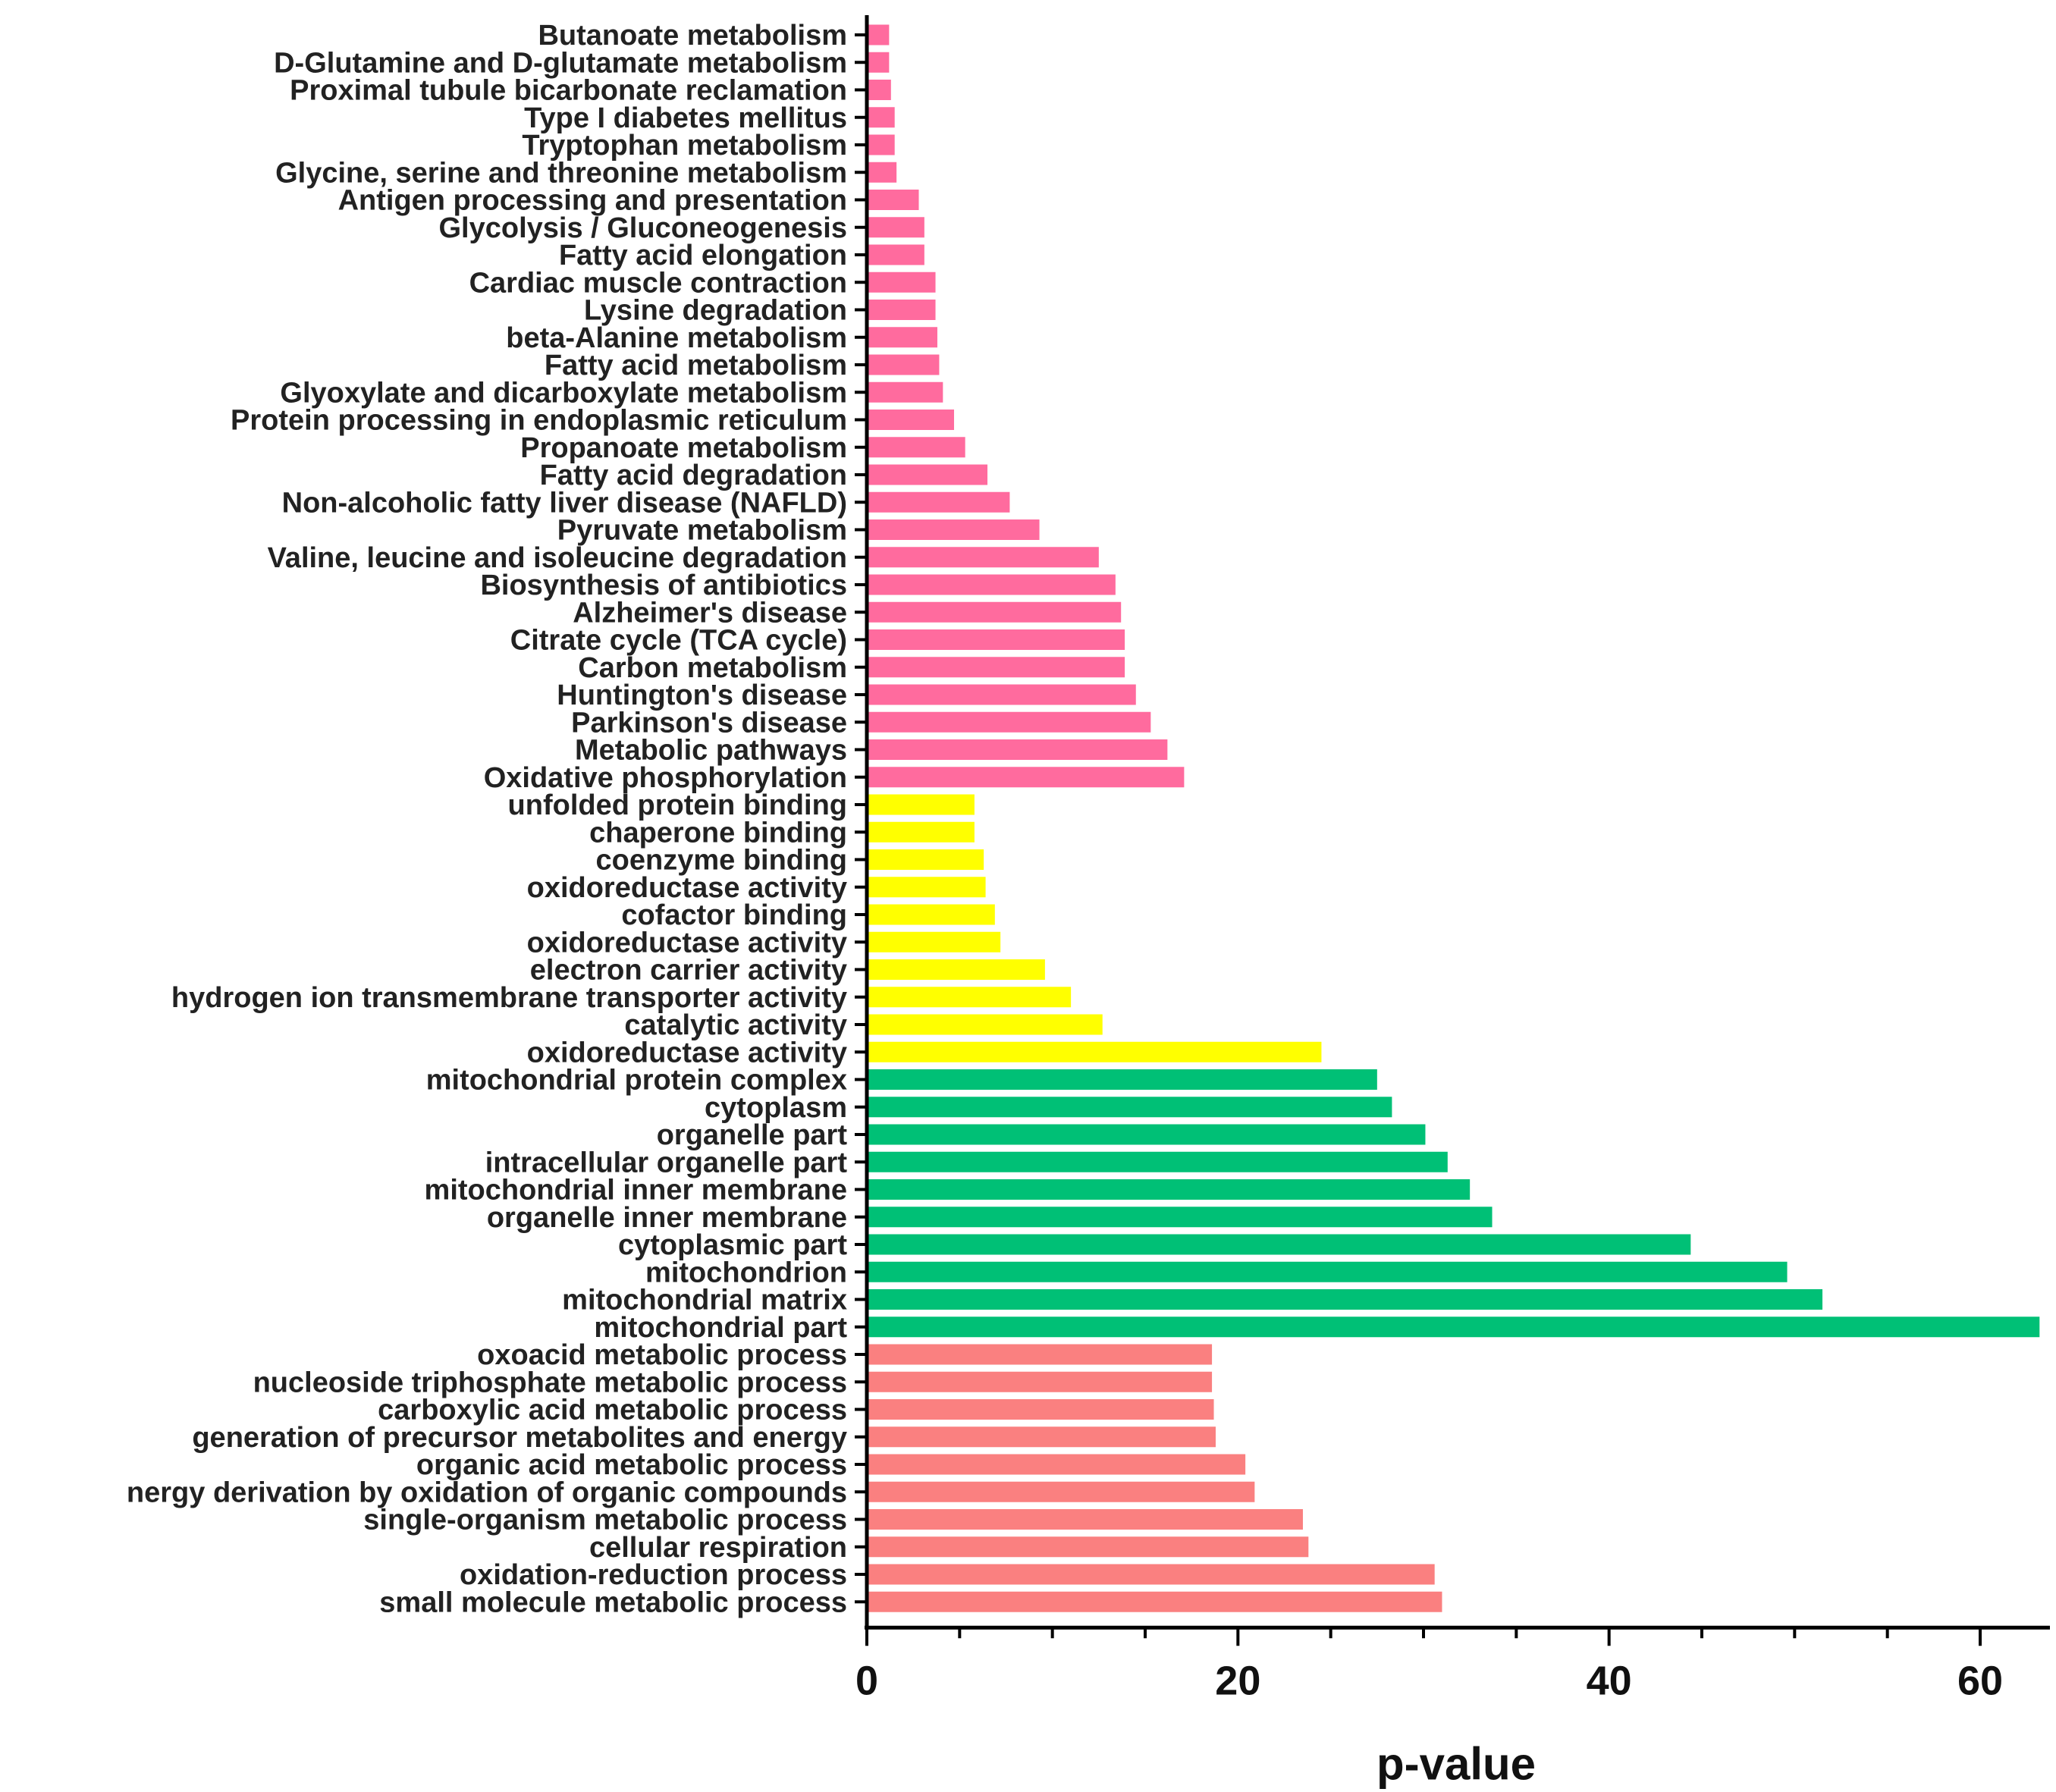  Describe the element at coordinates (605, 1520) in the screenshot. I see `category-label: single-organism metabolic process` at that location.